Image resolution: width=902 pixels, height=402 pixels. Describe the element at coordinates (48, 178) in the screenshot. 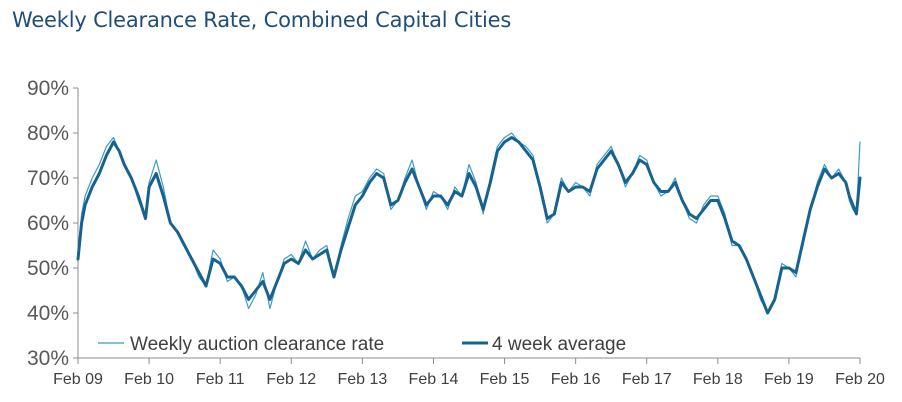

I see `y-tick-label: 70%` at that location.